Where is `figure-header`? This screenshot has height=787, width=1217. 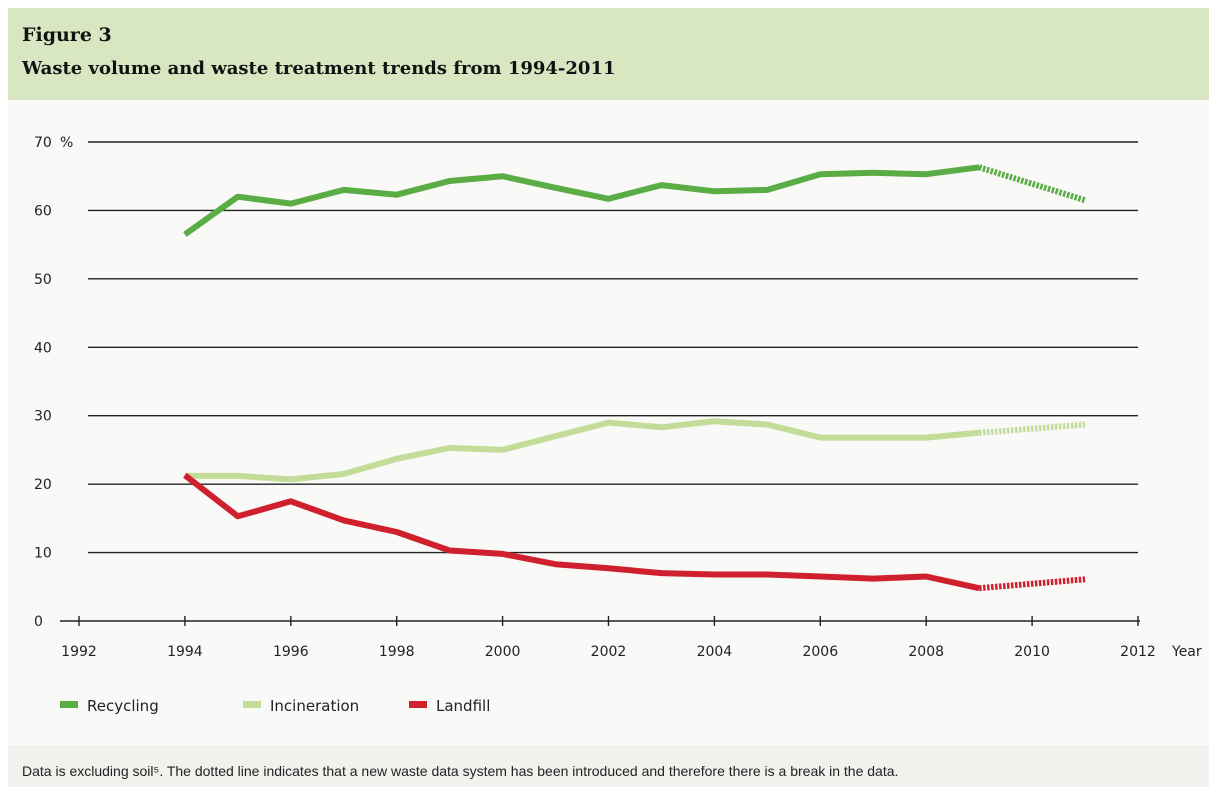
figure-header is located at coordinates (608, 54).